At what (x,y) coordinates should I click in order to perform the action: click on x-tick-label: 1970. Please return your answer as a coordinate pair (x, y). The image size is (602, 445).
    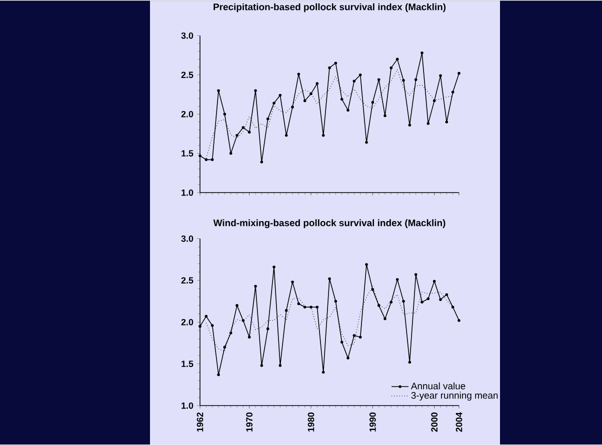
    Looking at the image, I should click on (249, 422).